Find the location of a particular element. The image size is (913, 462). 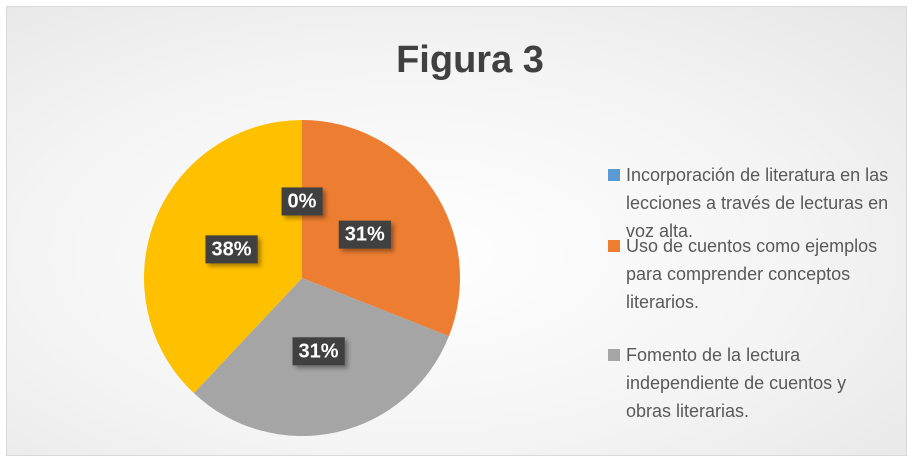

data-label-text: 38% is located at coordinates (231, 249).